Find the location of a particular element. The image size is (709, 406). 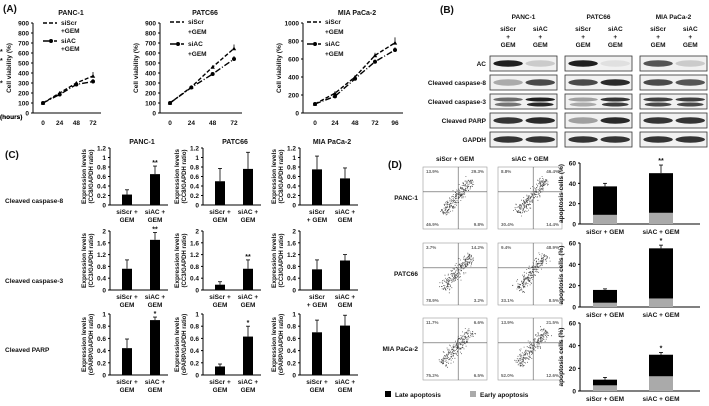

x-tick-label: 72 is located at coordinates (375, 123).